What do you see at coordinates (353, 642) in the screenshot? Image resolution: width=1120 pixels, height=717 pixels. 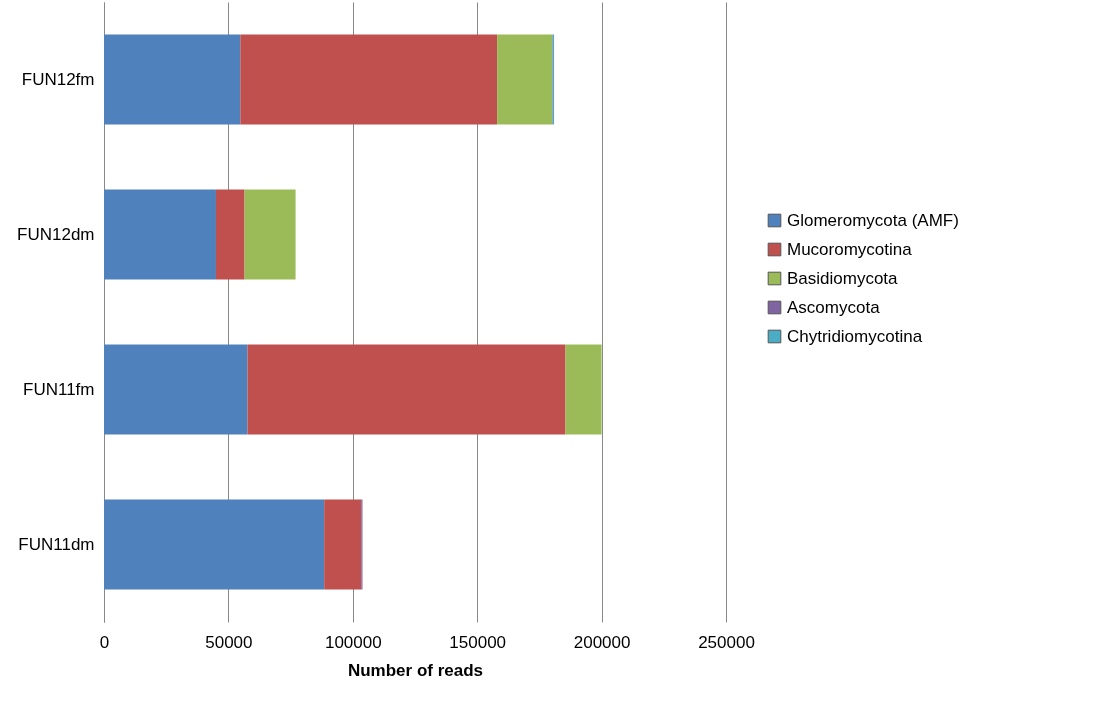 I see `x-tick-label: 100000` at bounding box center [353, 642].